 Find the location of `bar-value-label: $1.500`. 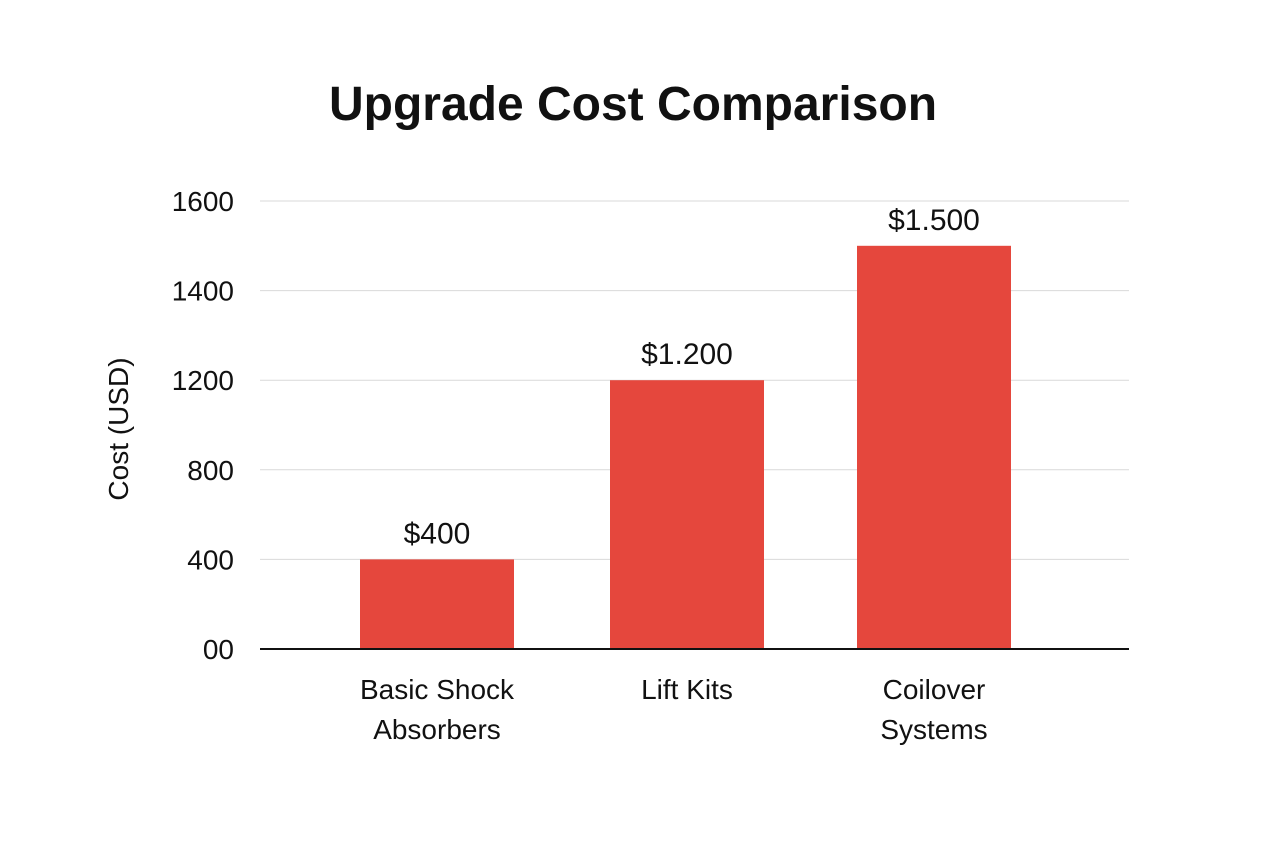

bar-value-label: $1.500 is located at coordinates (934, 220).